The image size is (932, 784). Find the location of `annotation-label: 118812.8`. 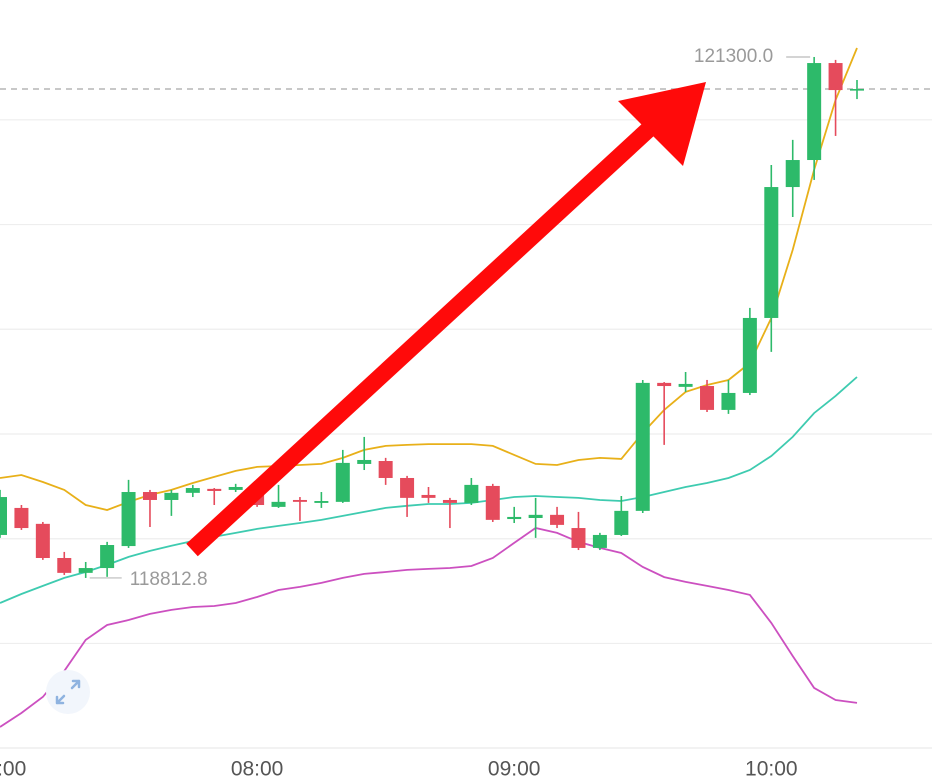

annotation-label: 118812.8 is located at coordinates (169, 579).